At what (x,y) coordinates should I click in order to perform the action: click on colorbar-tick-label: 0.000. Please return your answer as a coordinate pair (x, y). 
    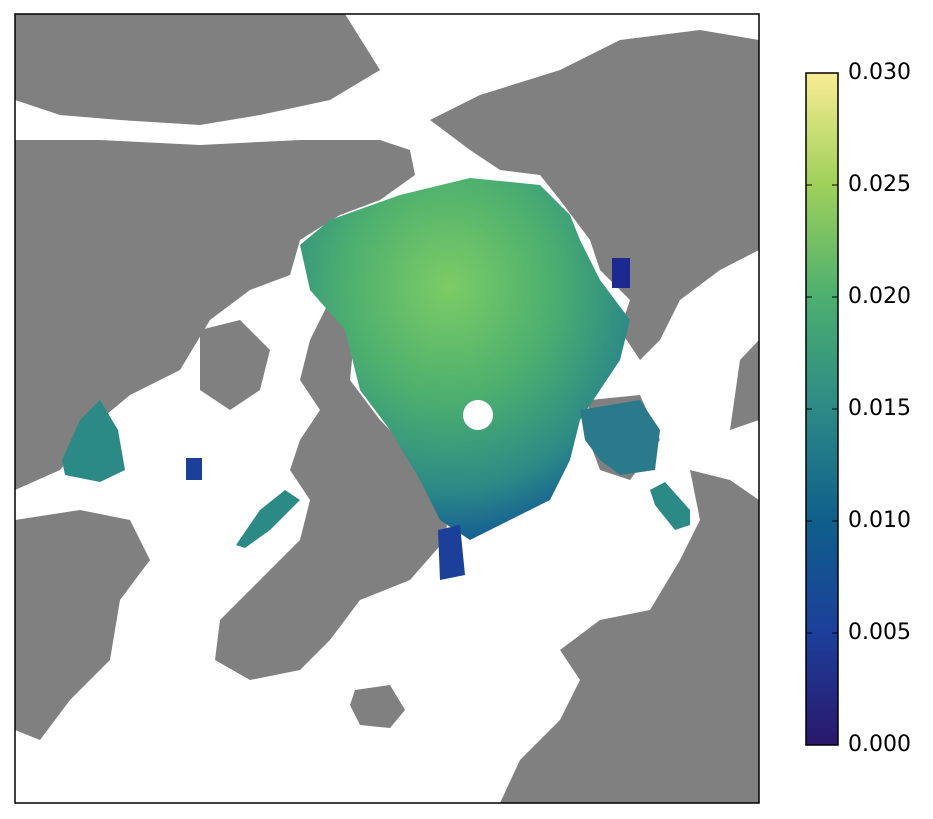
    Looking at the image, I should click on (879, 744).